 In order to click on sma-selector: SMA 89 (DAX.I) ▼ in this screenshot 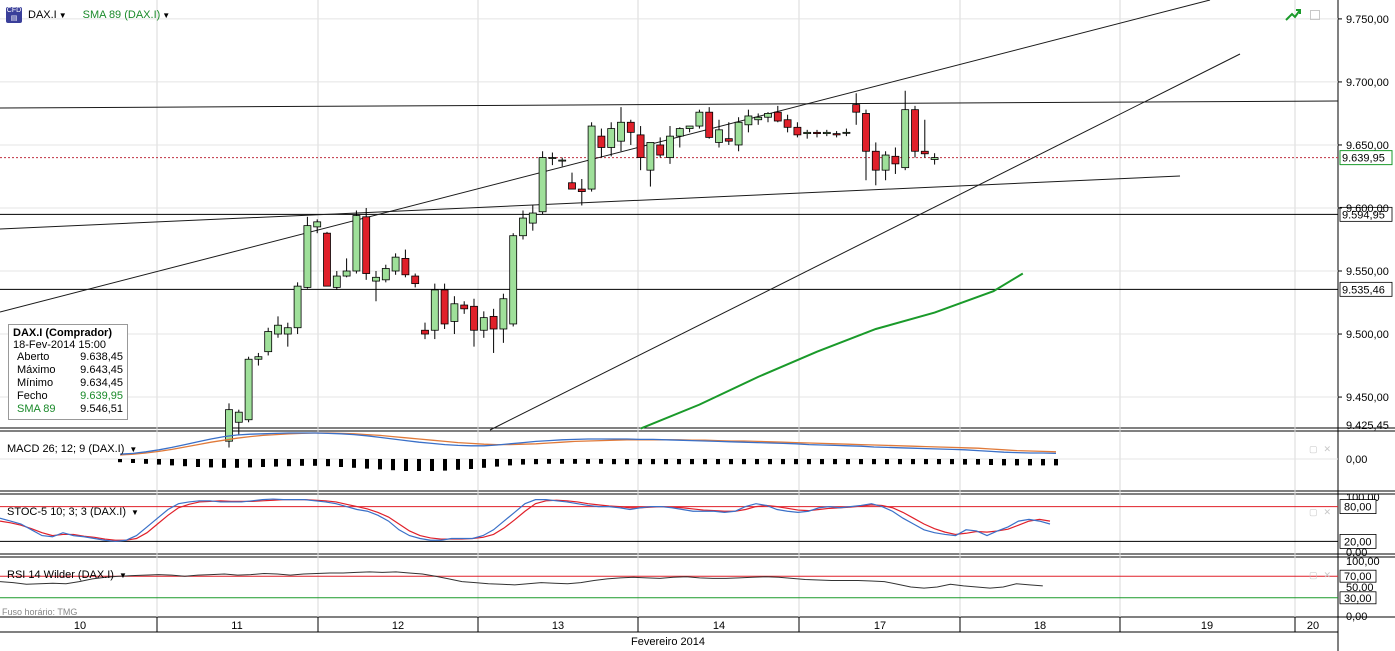, I will do `click(127, 15)`.